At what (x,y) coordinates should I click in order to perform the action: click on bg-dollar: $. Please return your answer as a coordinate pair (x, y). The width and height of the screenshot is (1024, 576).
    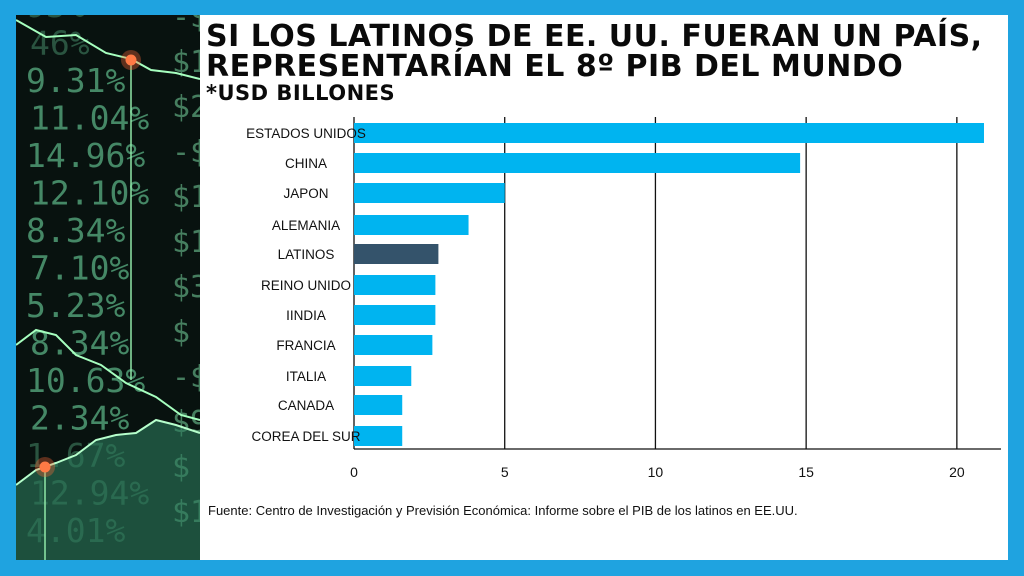
    Looking at the image, I should click on (181, 332).